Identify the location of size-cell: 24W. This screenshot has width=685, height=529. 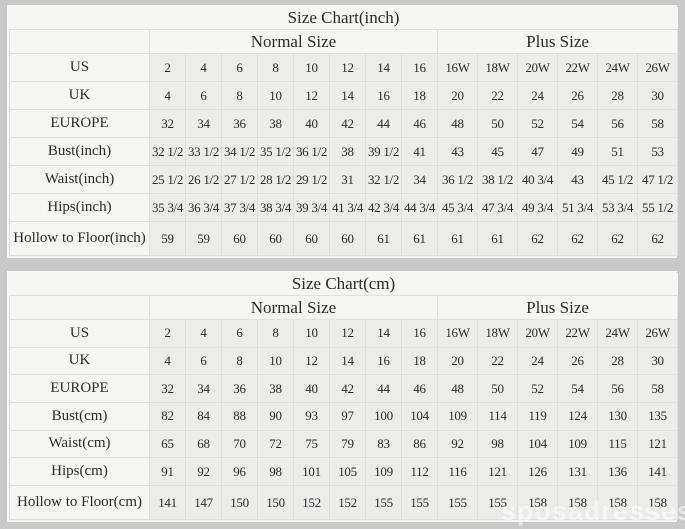
(617, 67).